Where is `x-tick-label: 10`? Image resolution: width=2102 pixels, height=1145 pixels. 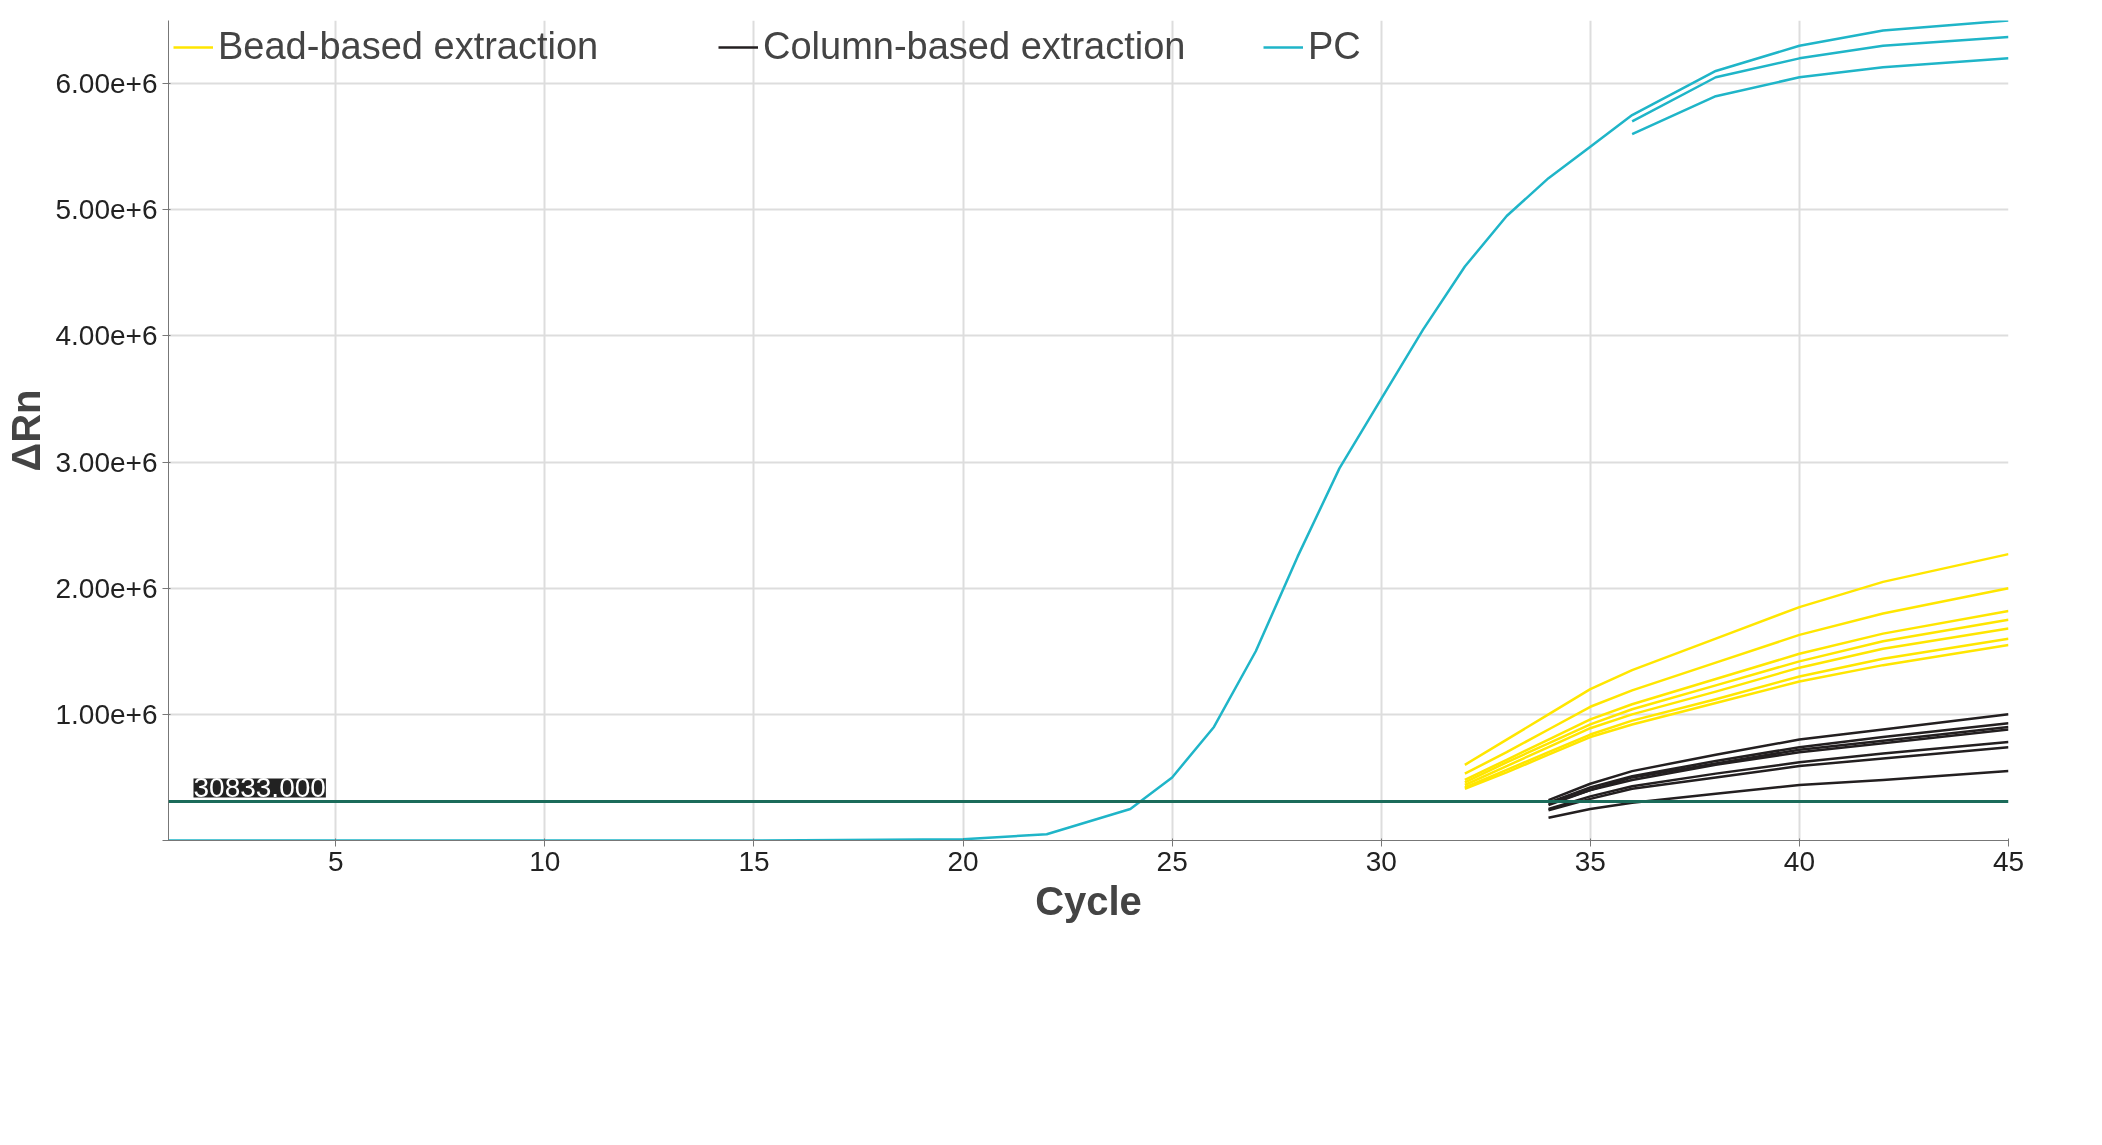 x-tick-label: 10 is located at coordinates (545, 861).